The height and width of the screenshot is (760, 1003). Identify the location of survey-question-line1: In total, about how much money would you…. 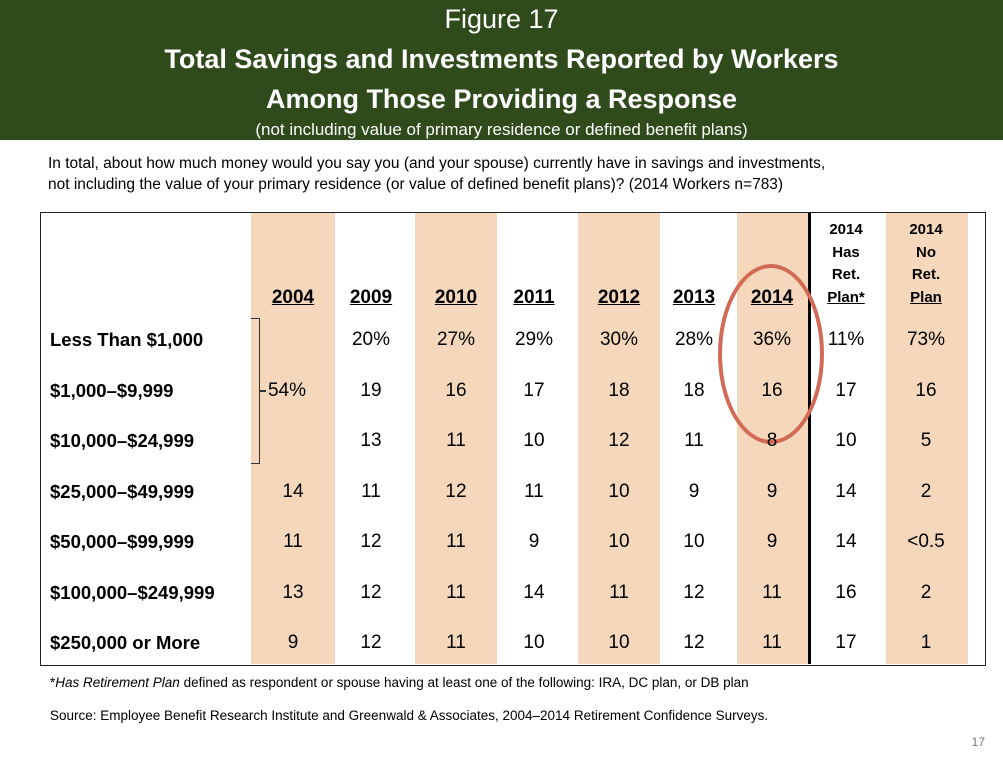
(437, 163).